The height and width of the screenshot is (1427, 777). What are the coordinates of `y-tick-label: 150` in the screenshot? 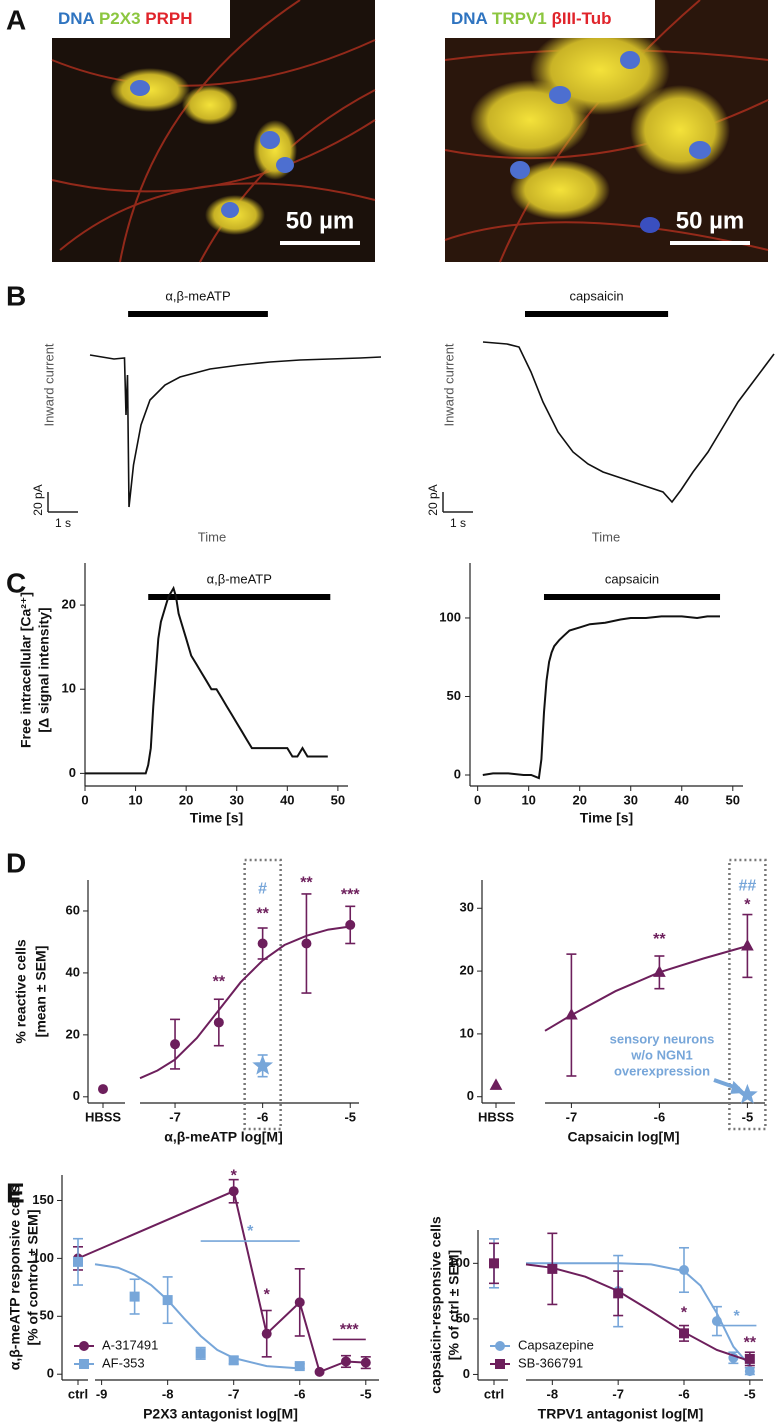 It's located at (43, 1199).